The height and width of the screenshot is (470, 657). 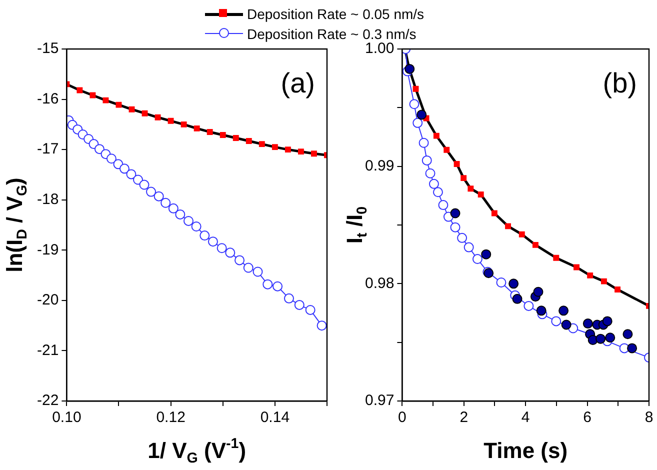 I want to click on x-tick-label: 4, so click(x=525, y=417).